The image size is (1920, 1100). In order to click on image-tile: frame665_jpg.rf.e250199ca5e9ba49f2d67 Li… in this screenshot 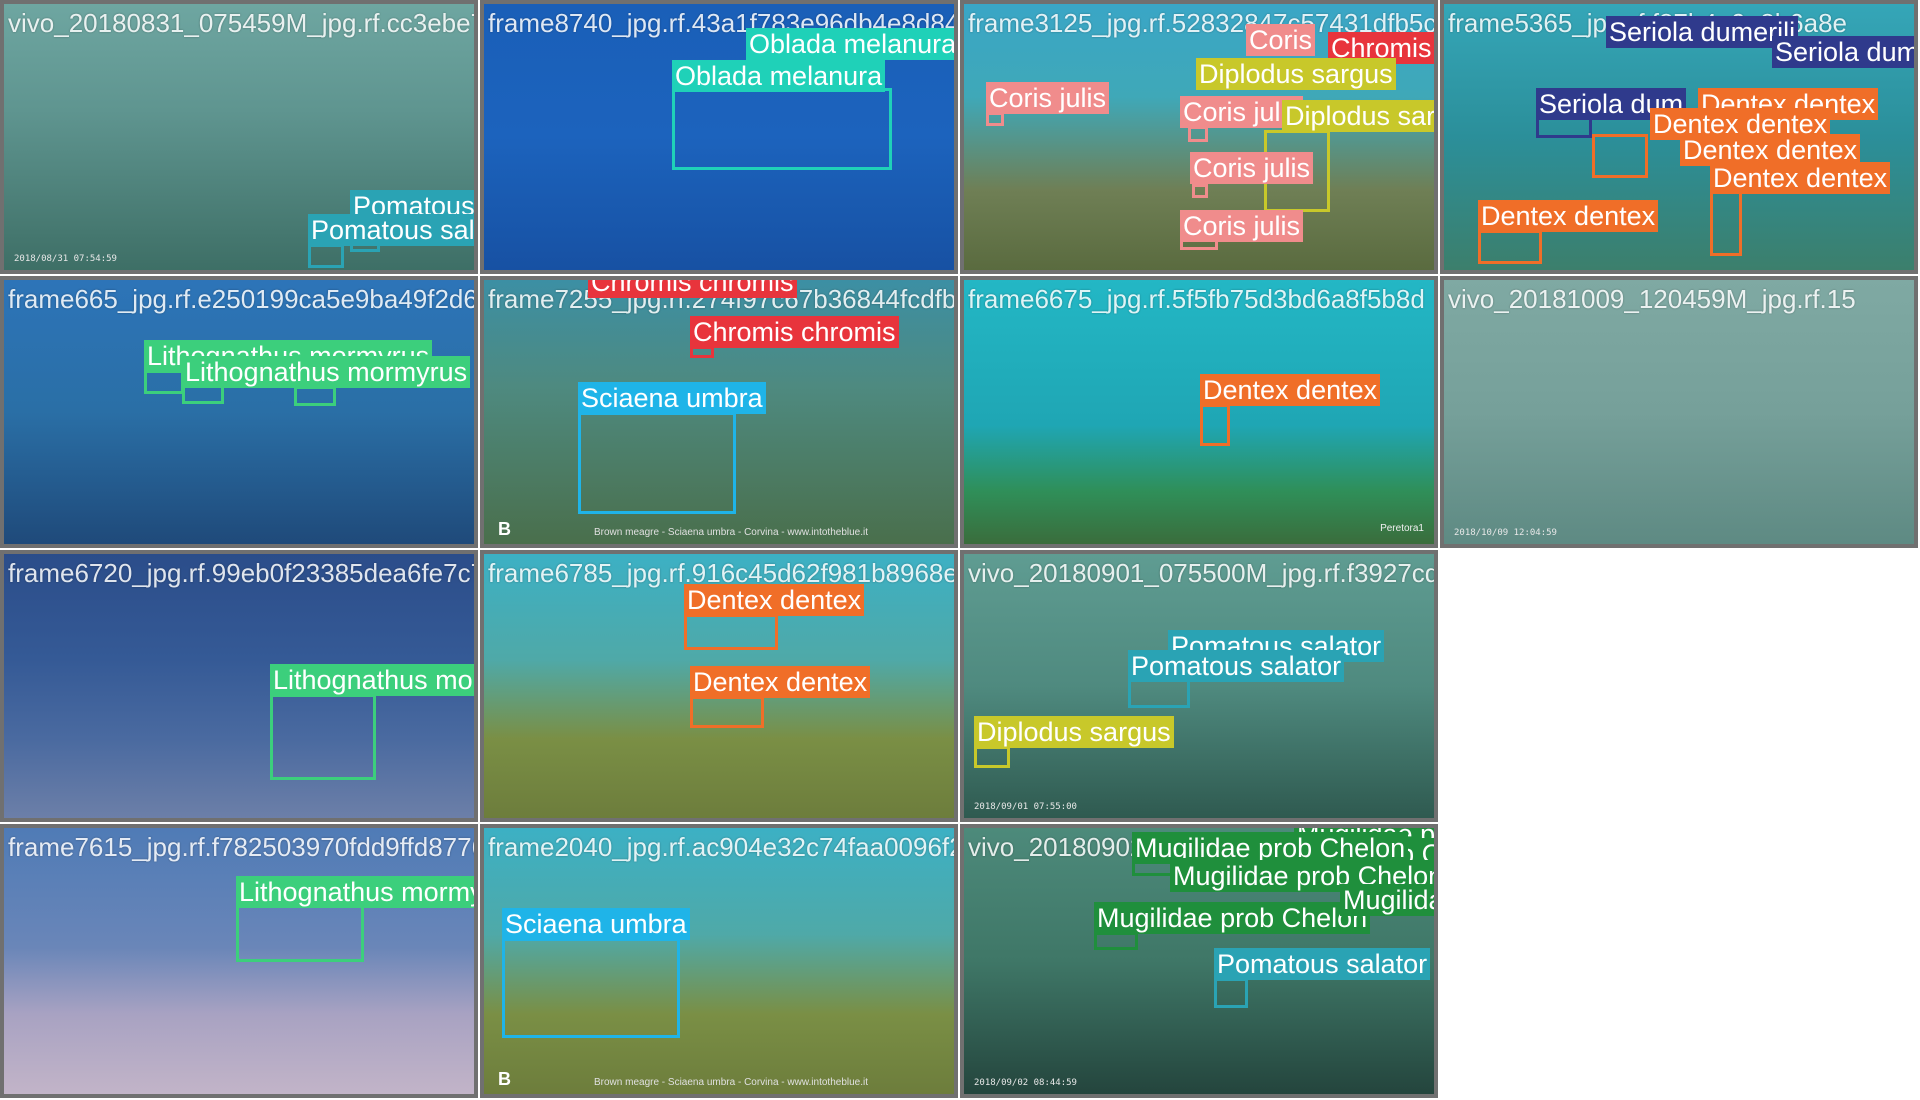, I will do `click(239, 412)`.